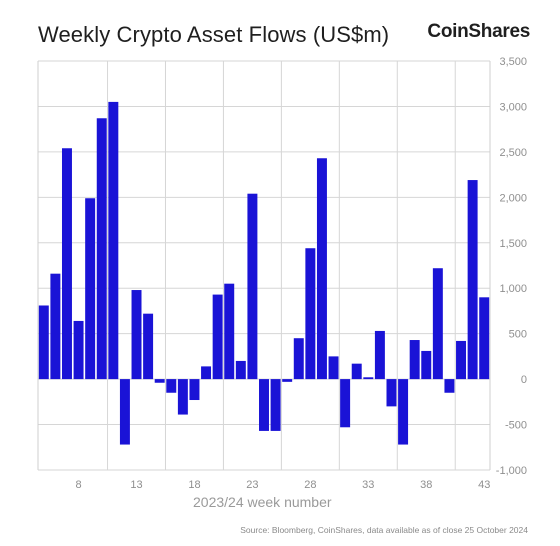  Describe the element at coordinates (513, 153) in the screenshot. I see `y-tick-label: 2,500` at that location.